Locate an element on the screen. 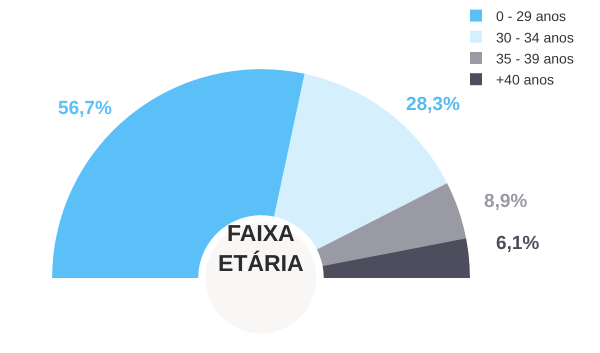 This screenshot has height=353, width=600. data-label: 28,3% is located at coordinates (433, 104).